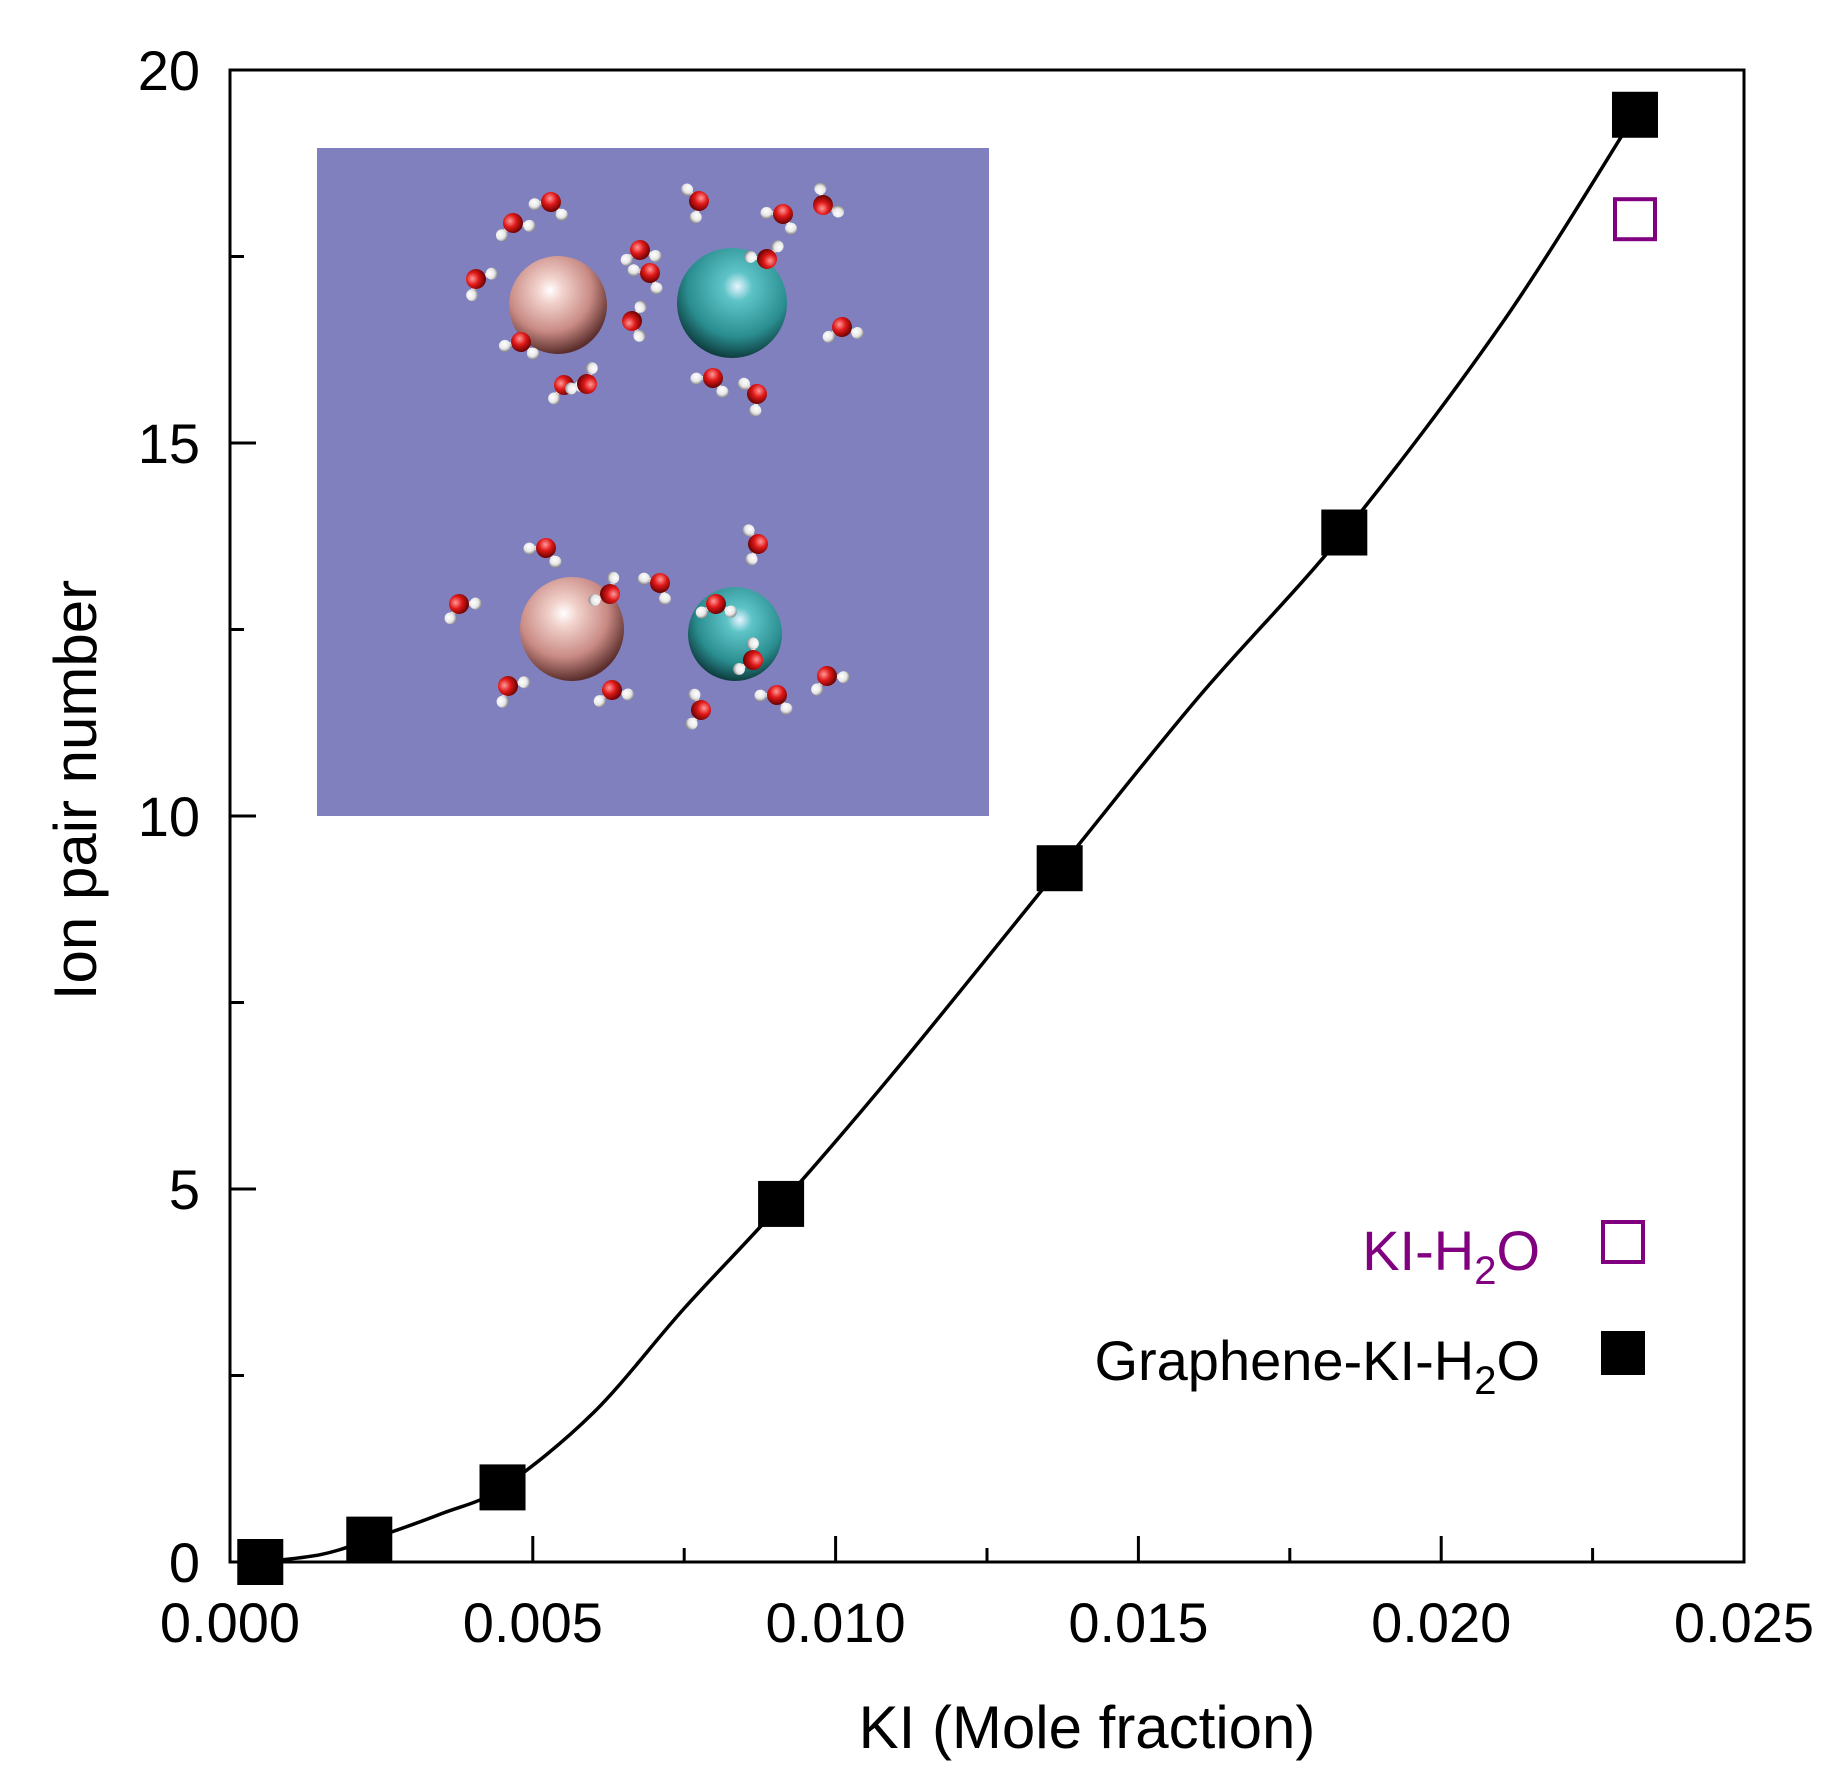 The height and width of the screenshot is (1780, 1833). Describe the element at coordinates (169, 70) in the screenshot. I see `y-tick-label: 20` at that location.